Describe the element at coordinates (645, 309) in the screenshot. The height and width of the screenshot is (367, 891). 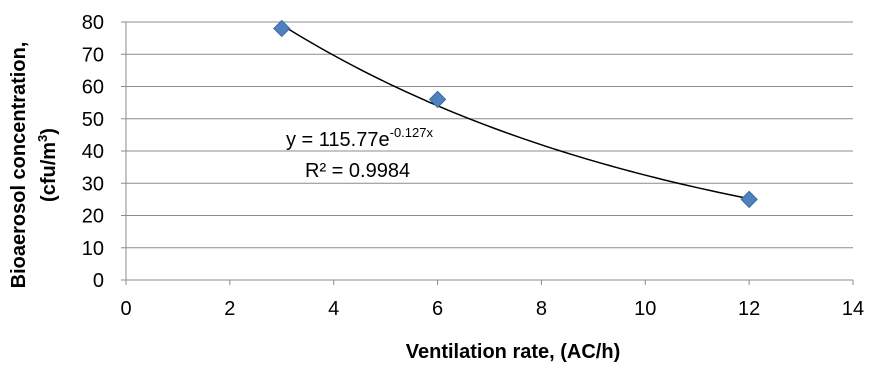
I see `x-tick-label: 10` at that location.